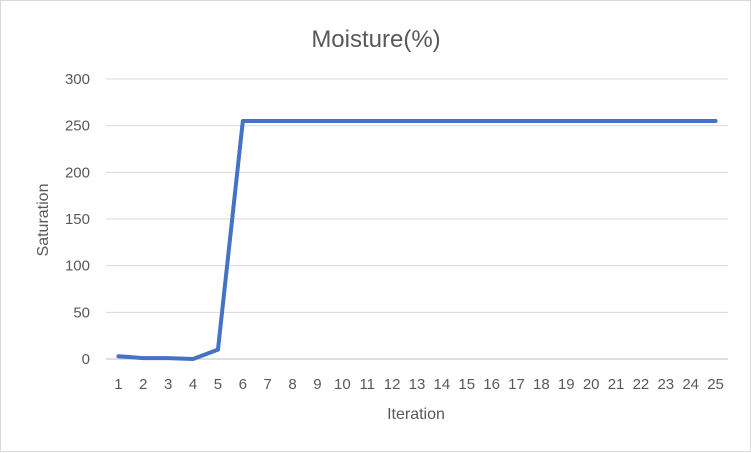 Image resolution: width=751 pixels, height=453 pixels. What do you see at coordinates (268, 384) in the screenshot?
I see `x-tick-label: 7` at bounding box center [268, 384].